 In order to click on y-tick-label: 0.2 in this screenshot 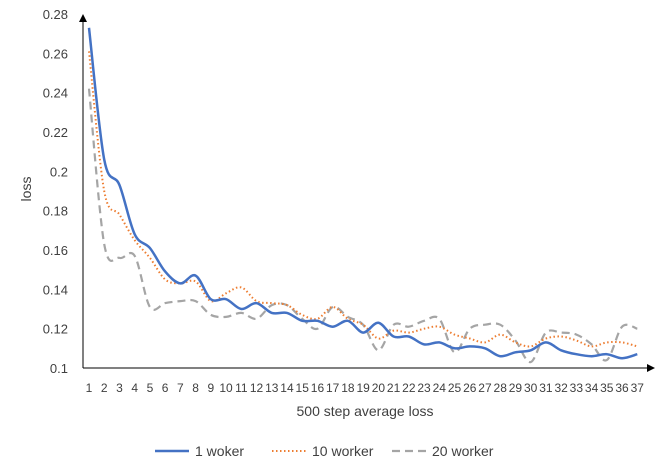, I will do `click(59, 171)`.